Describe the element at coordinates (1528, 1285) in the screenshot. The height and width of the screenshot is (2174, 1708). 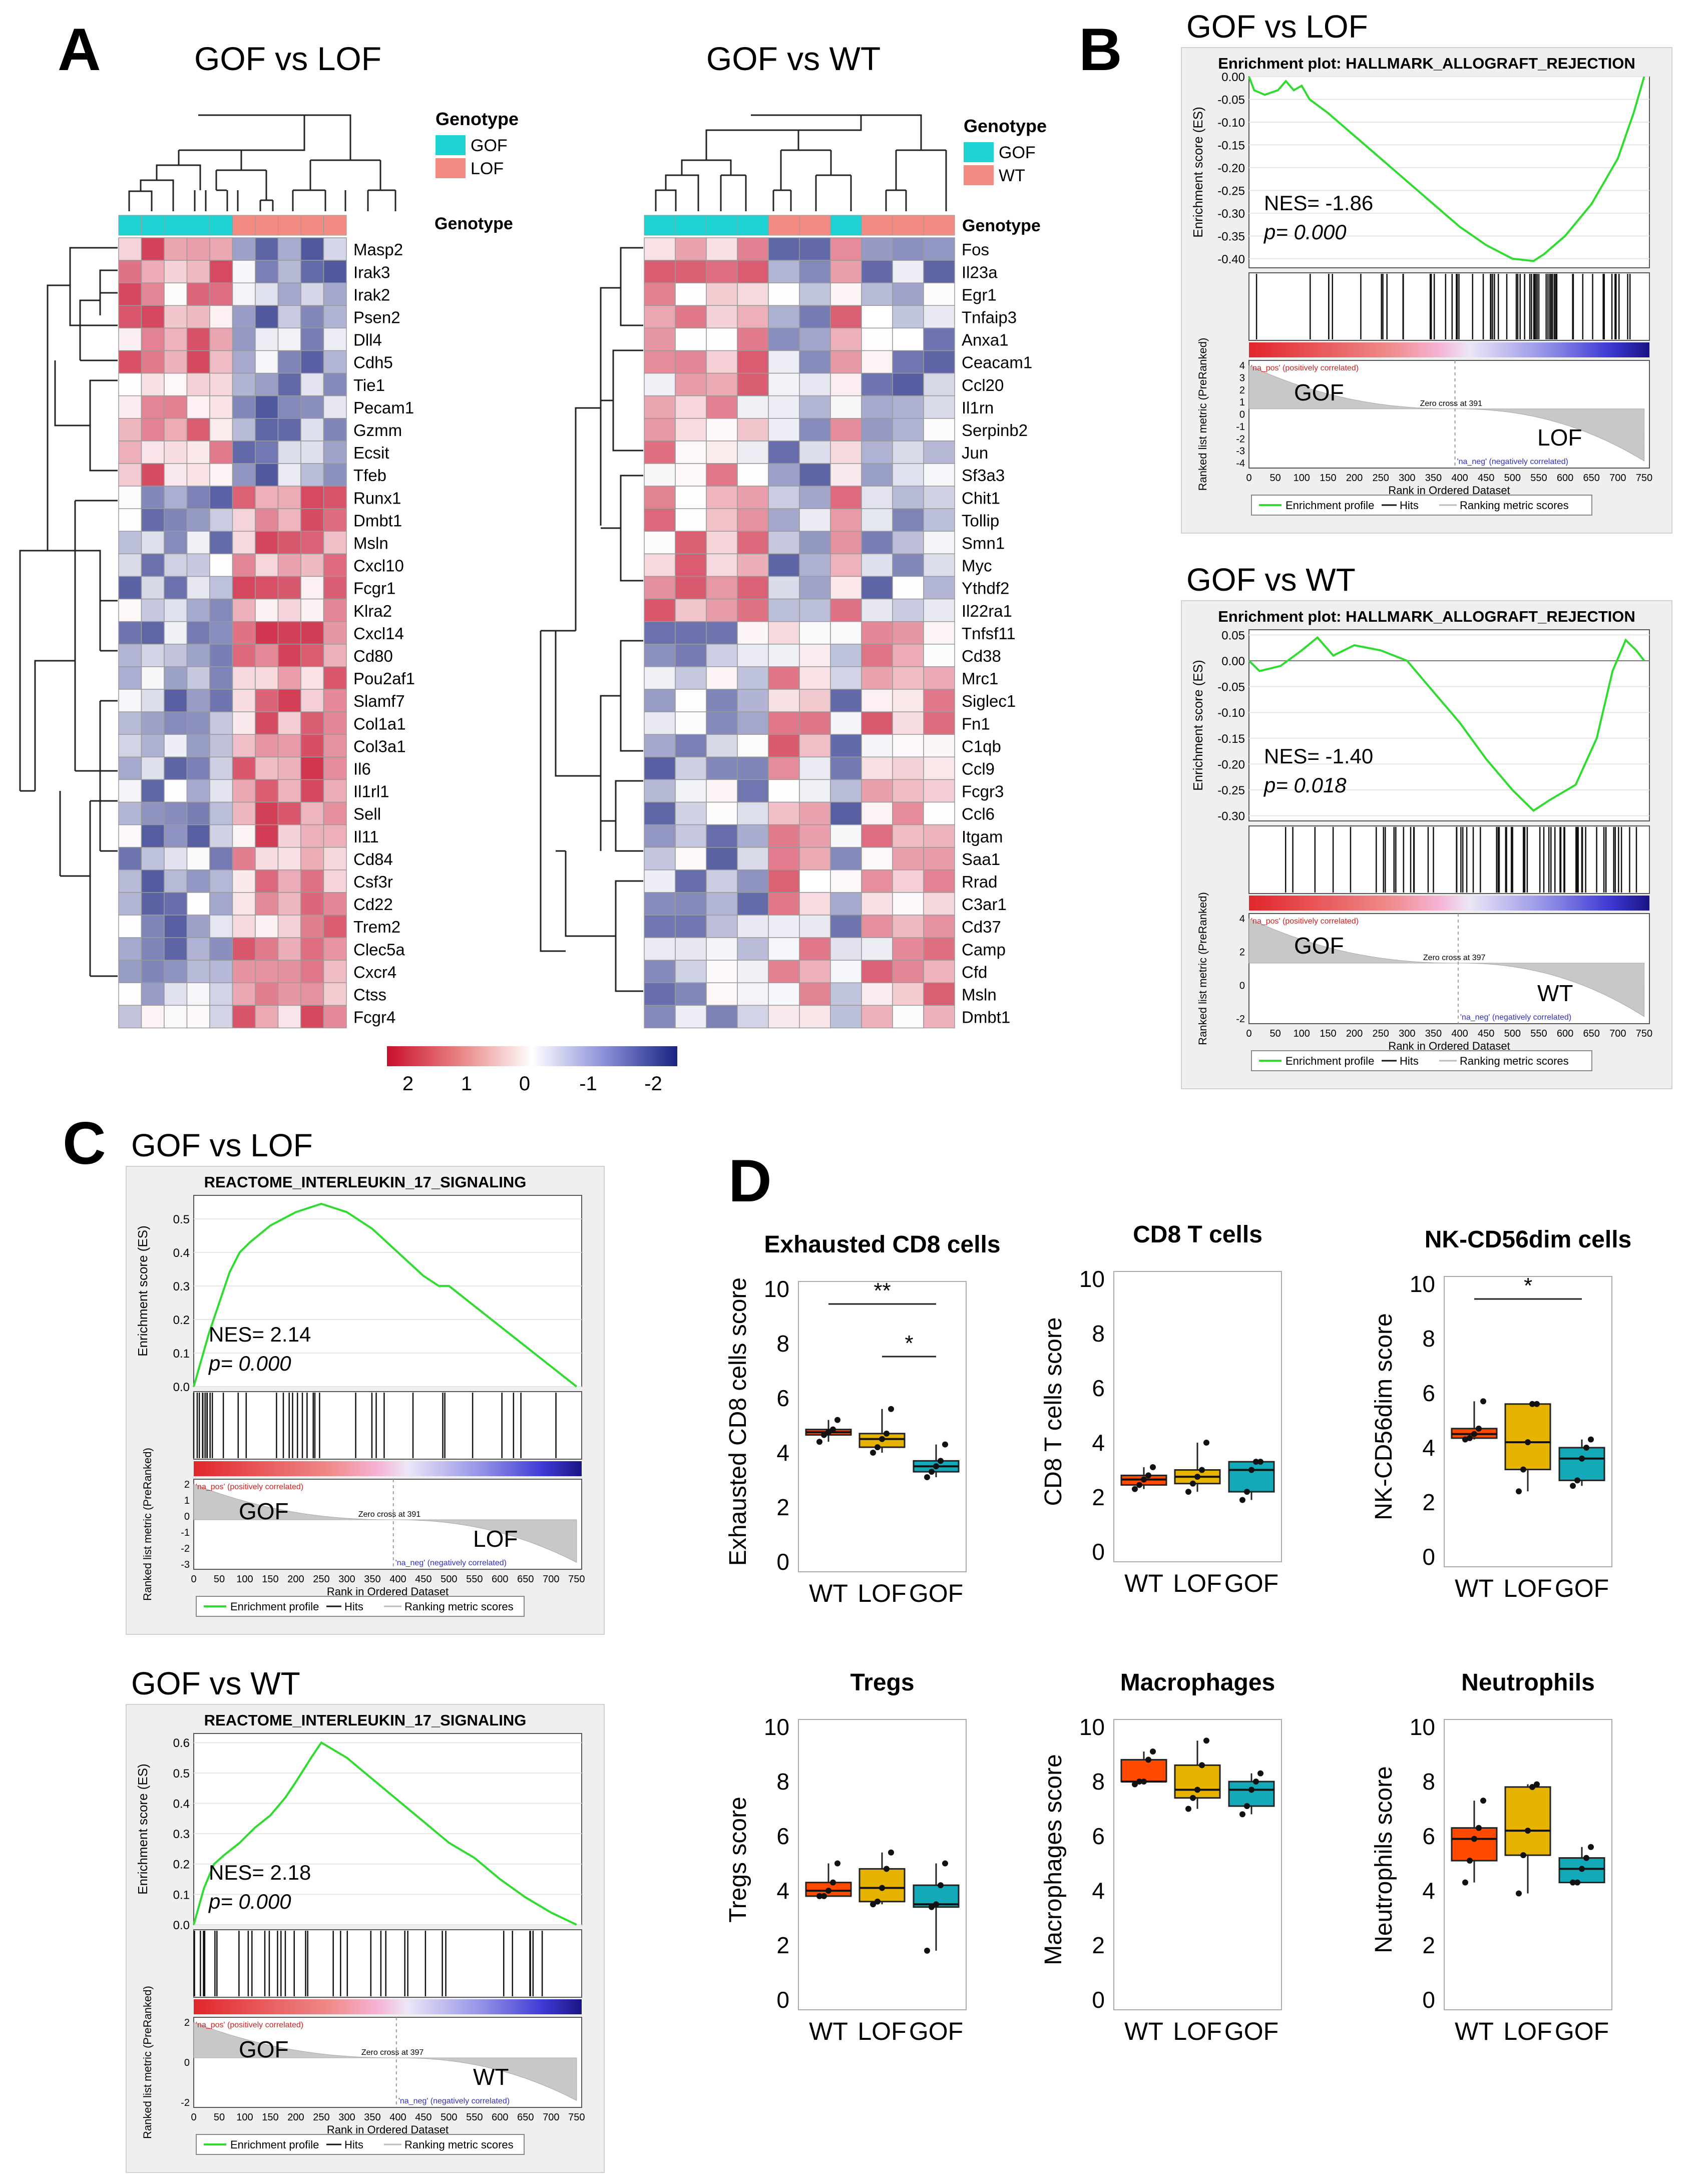
I see `significance-label: *` at that location.